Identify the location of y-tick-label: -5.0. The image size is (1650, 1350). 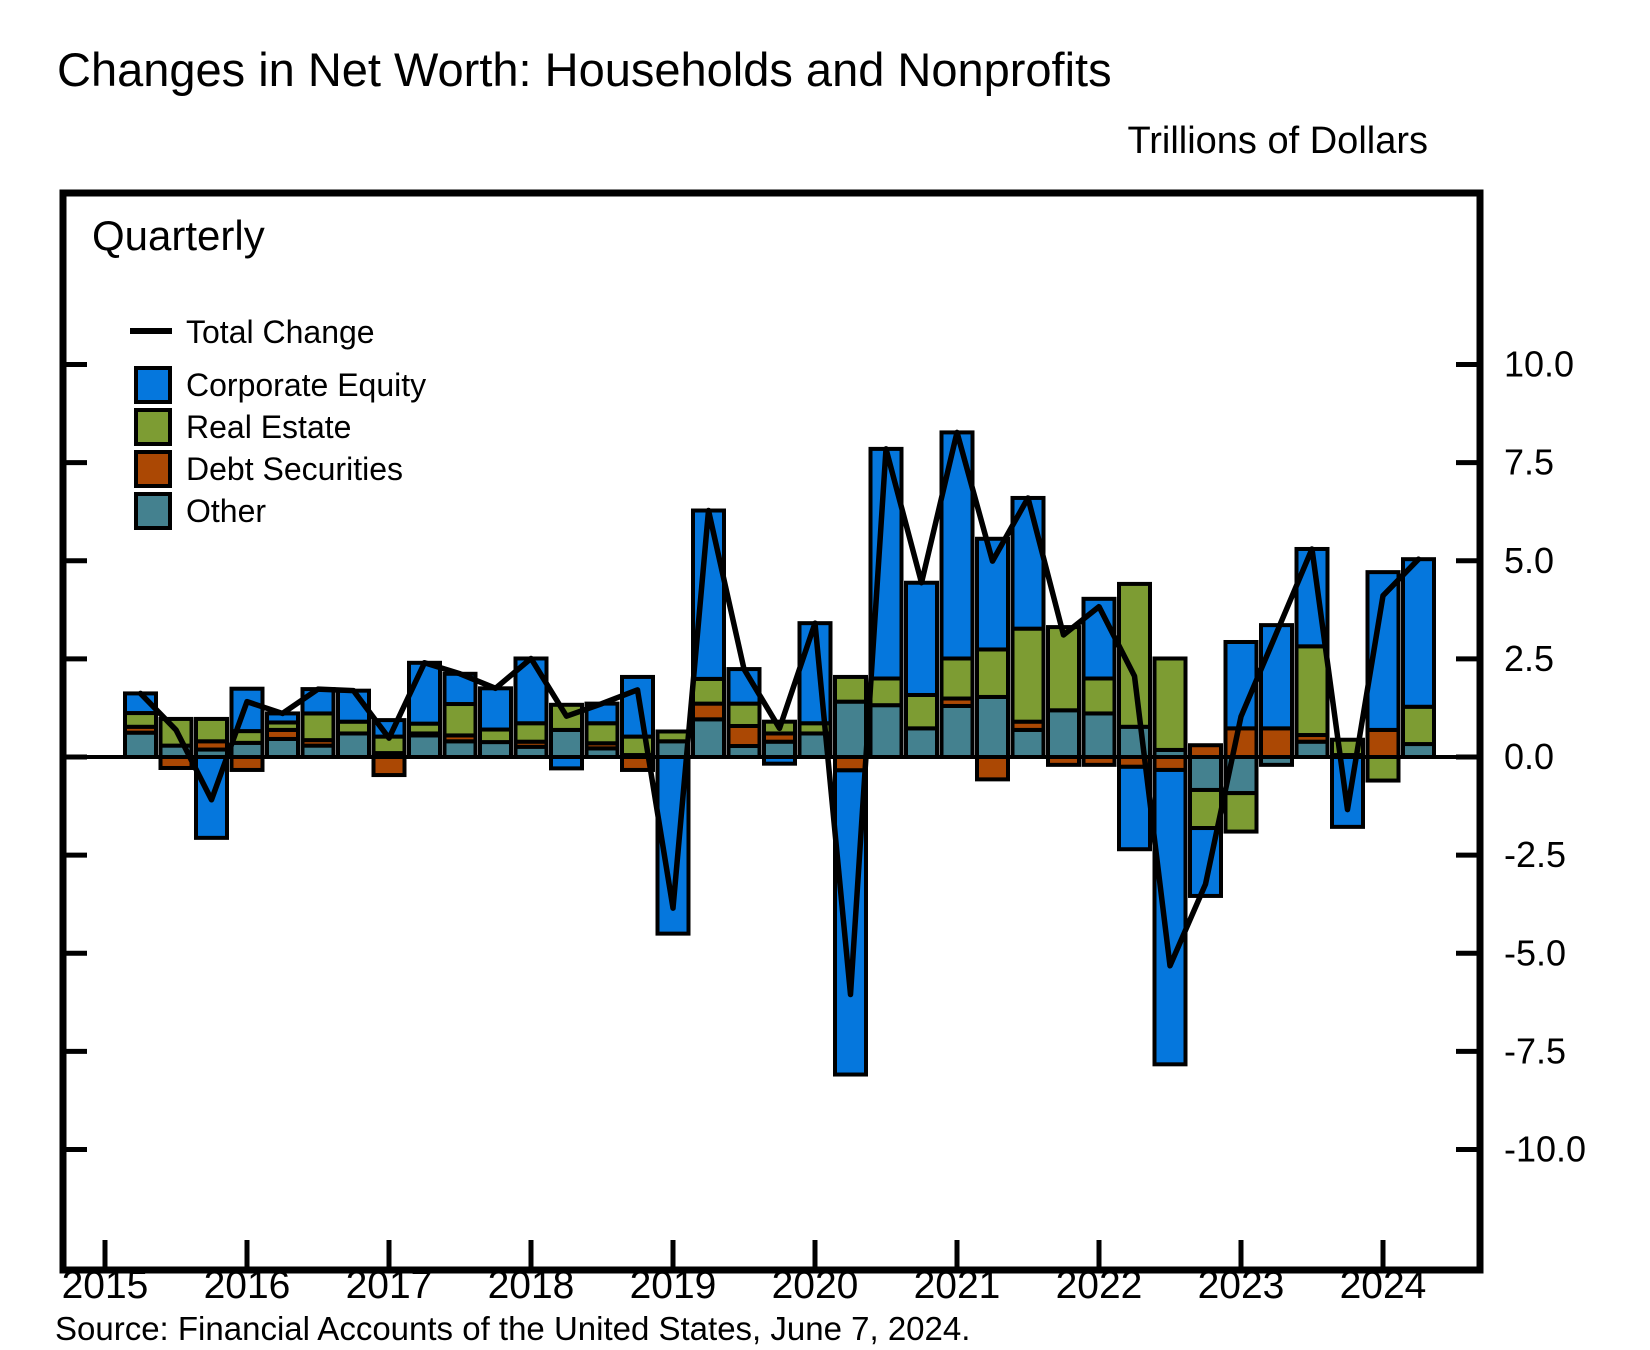
(1535, 952).